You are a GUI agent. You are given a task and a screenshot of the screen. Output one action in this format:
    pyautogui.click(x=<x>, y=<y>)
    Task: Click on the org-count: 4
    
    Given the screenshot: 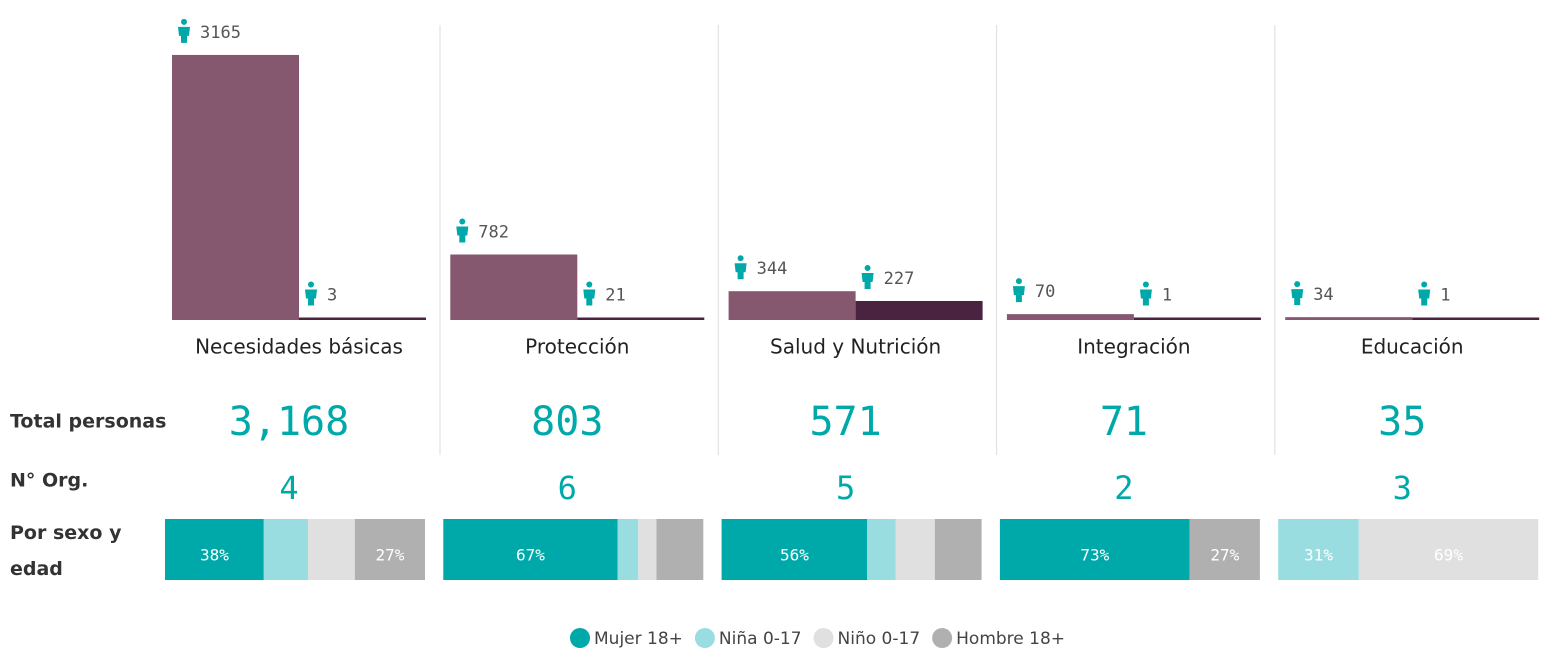 What is the action you would take?
    pyautogui.click(x=288, y=488)
    